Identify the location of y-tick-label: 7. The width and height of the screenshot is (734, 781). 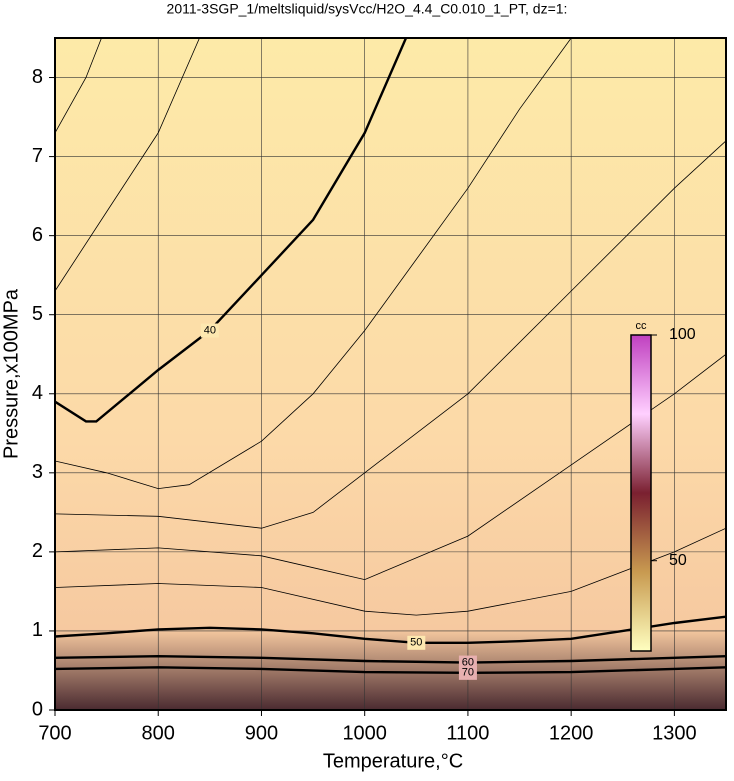
(37, 156).